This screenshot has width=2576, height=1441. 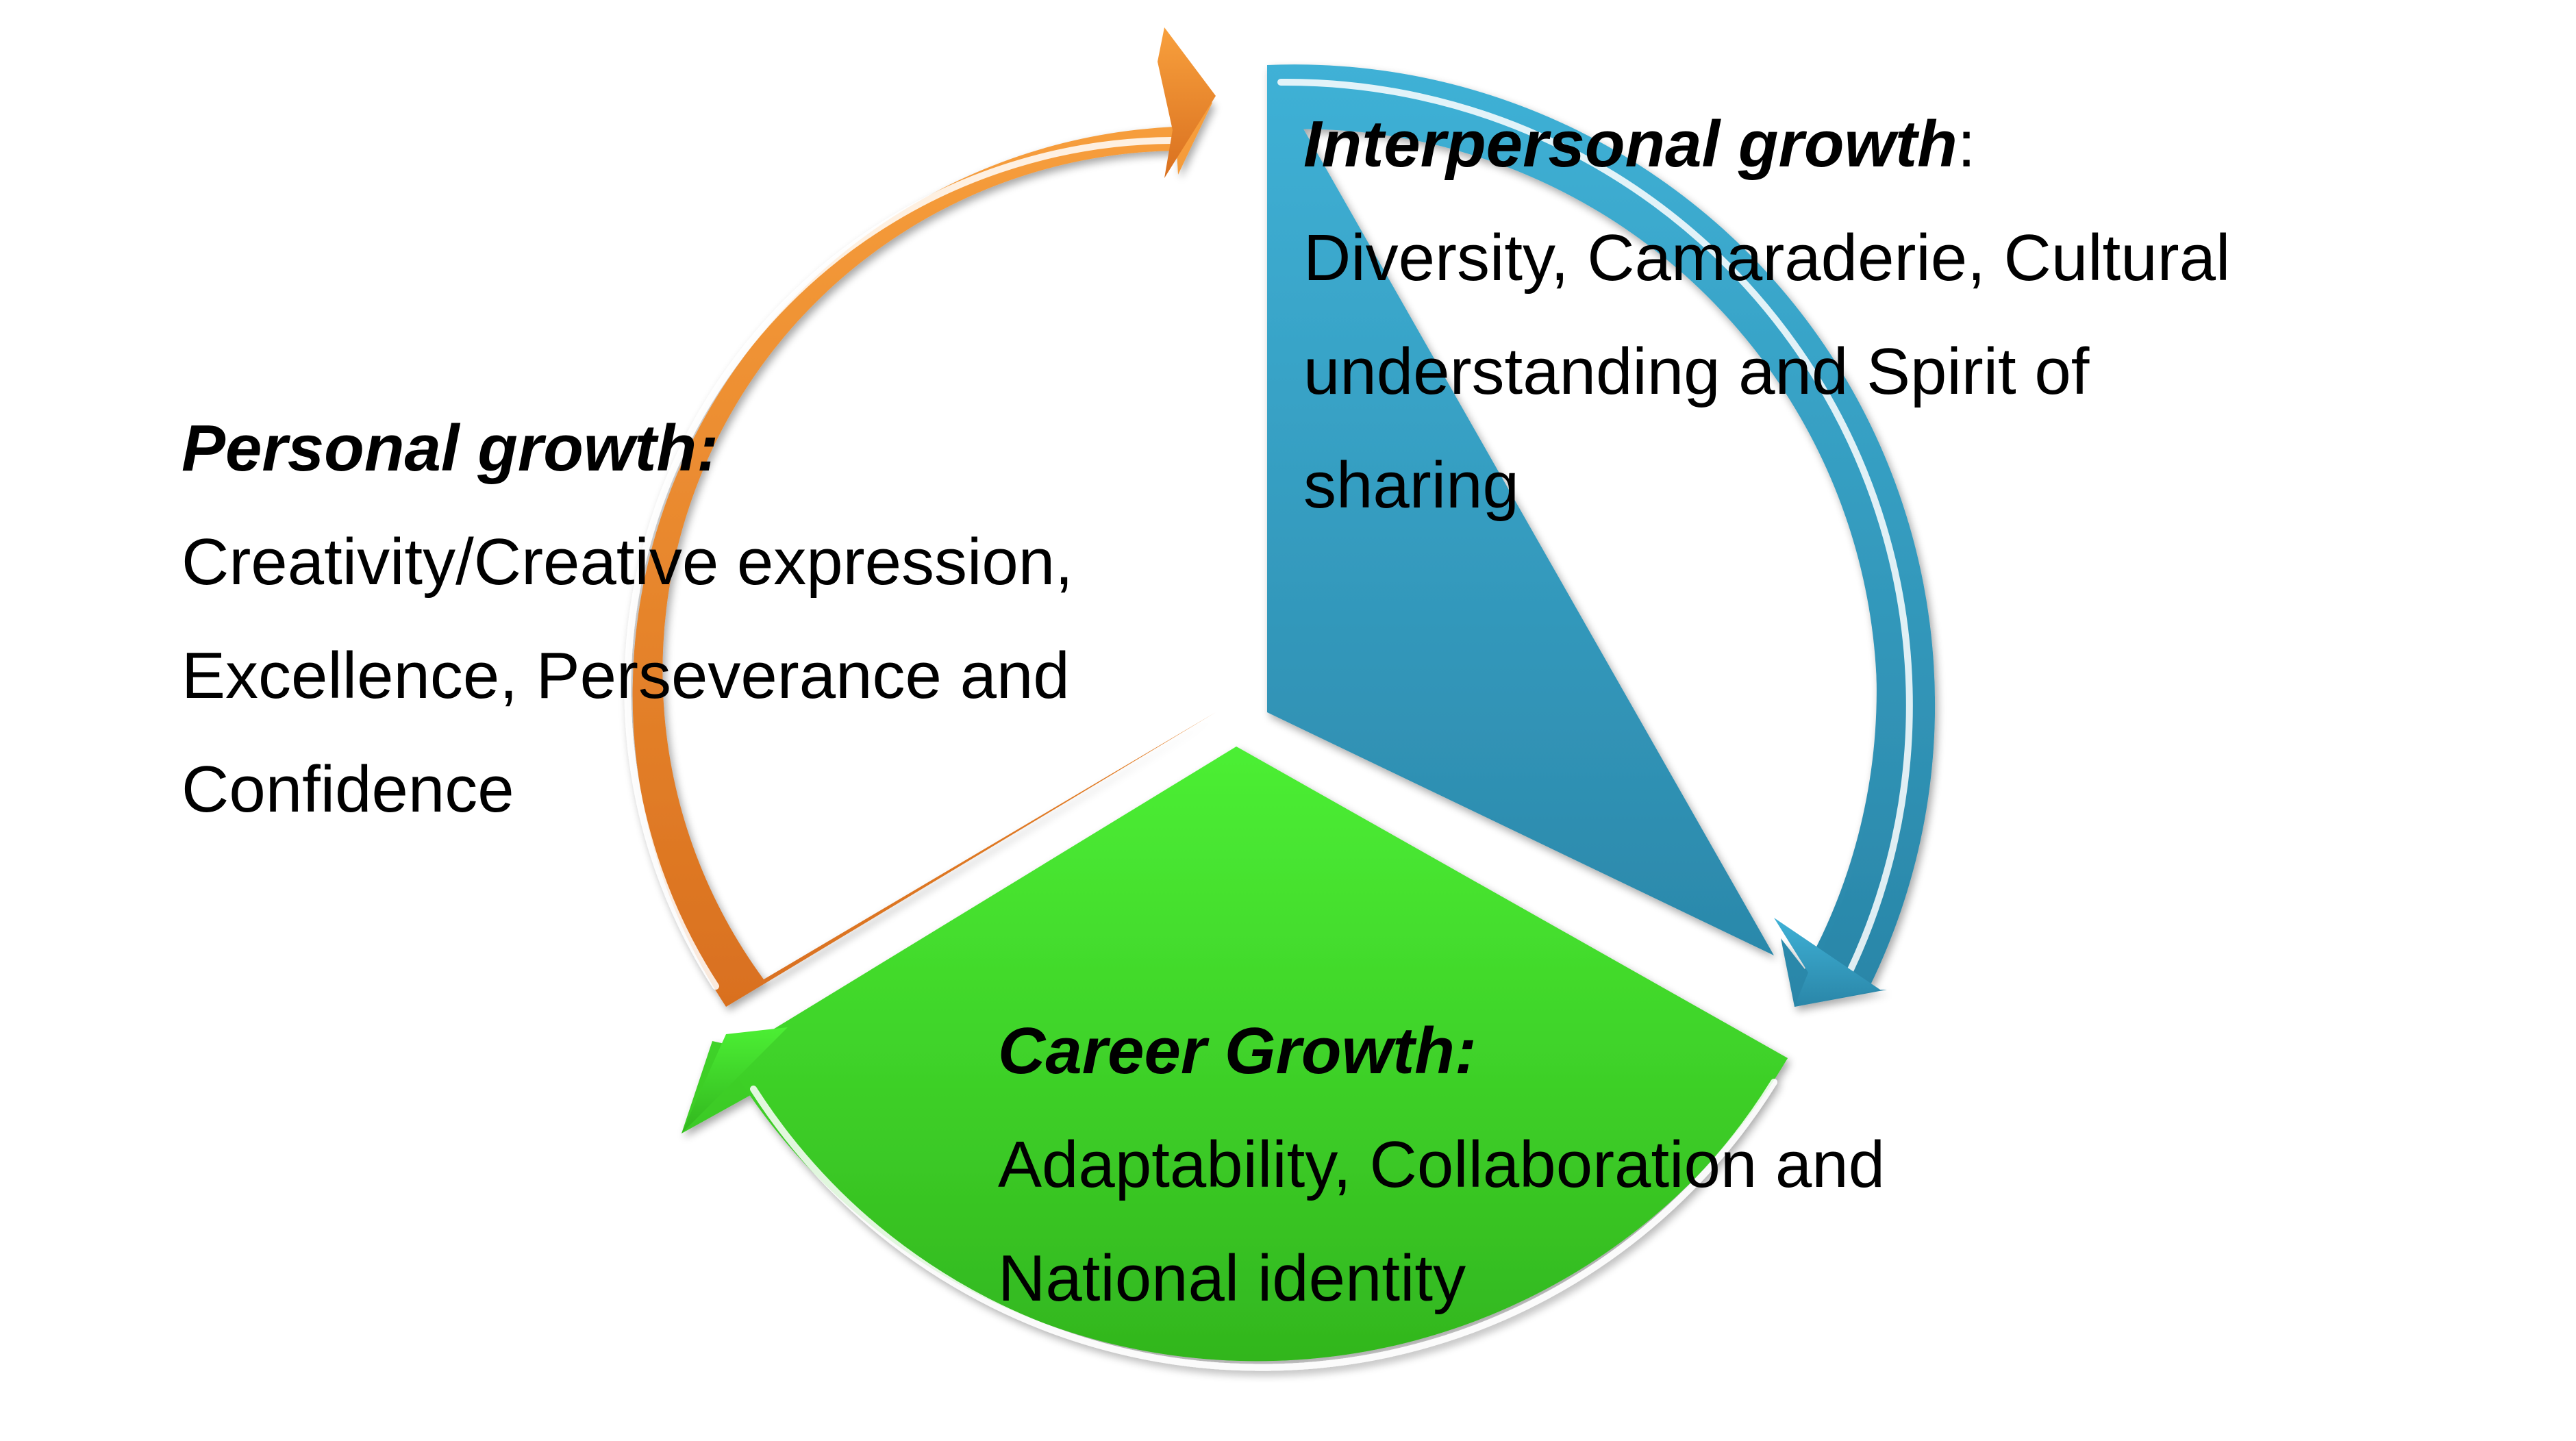 I want to click on personal-growth-highlight, so click(x=899, y=563).